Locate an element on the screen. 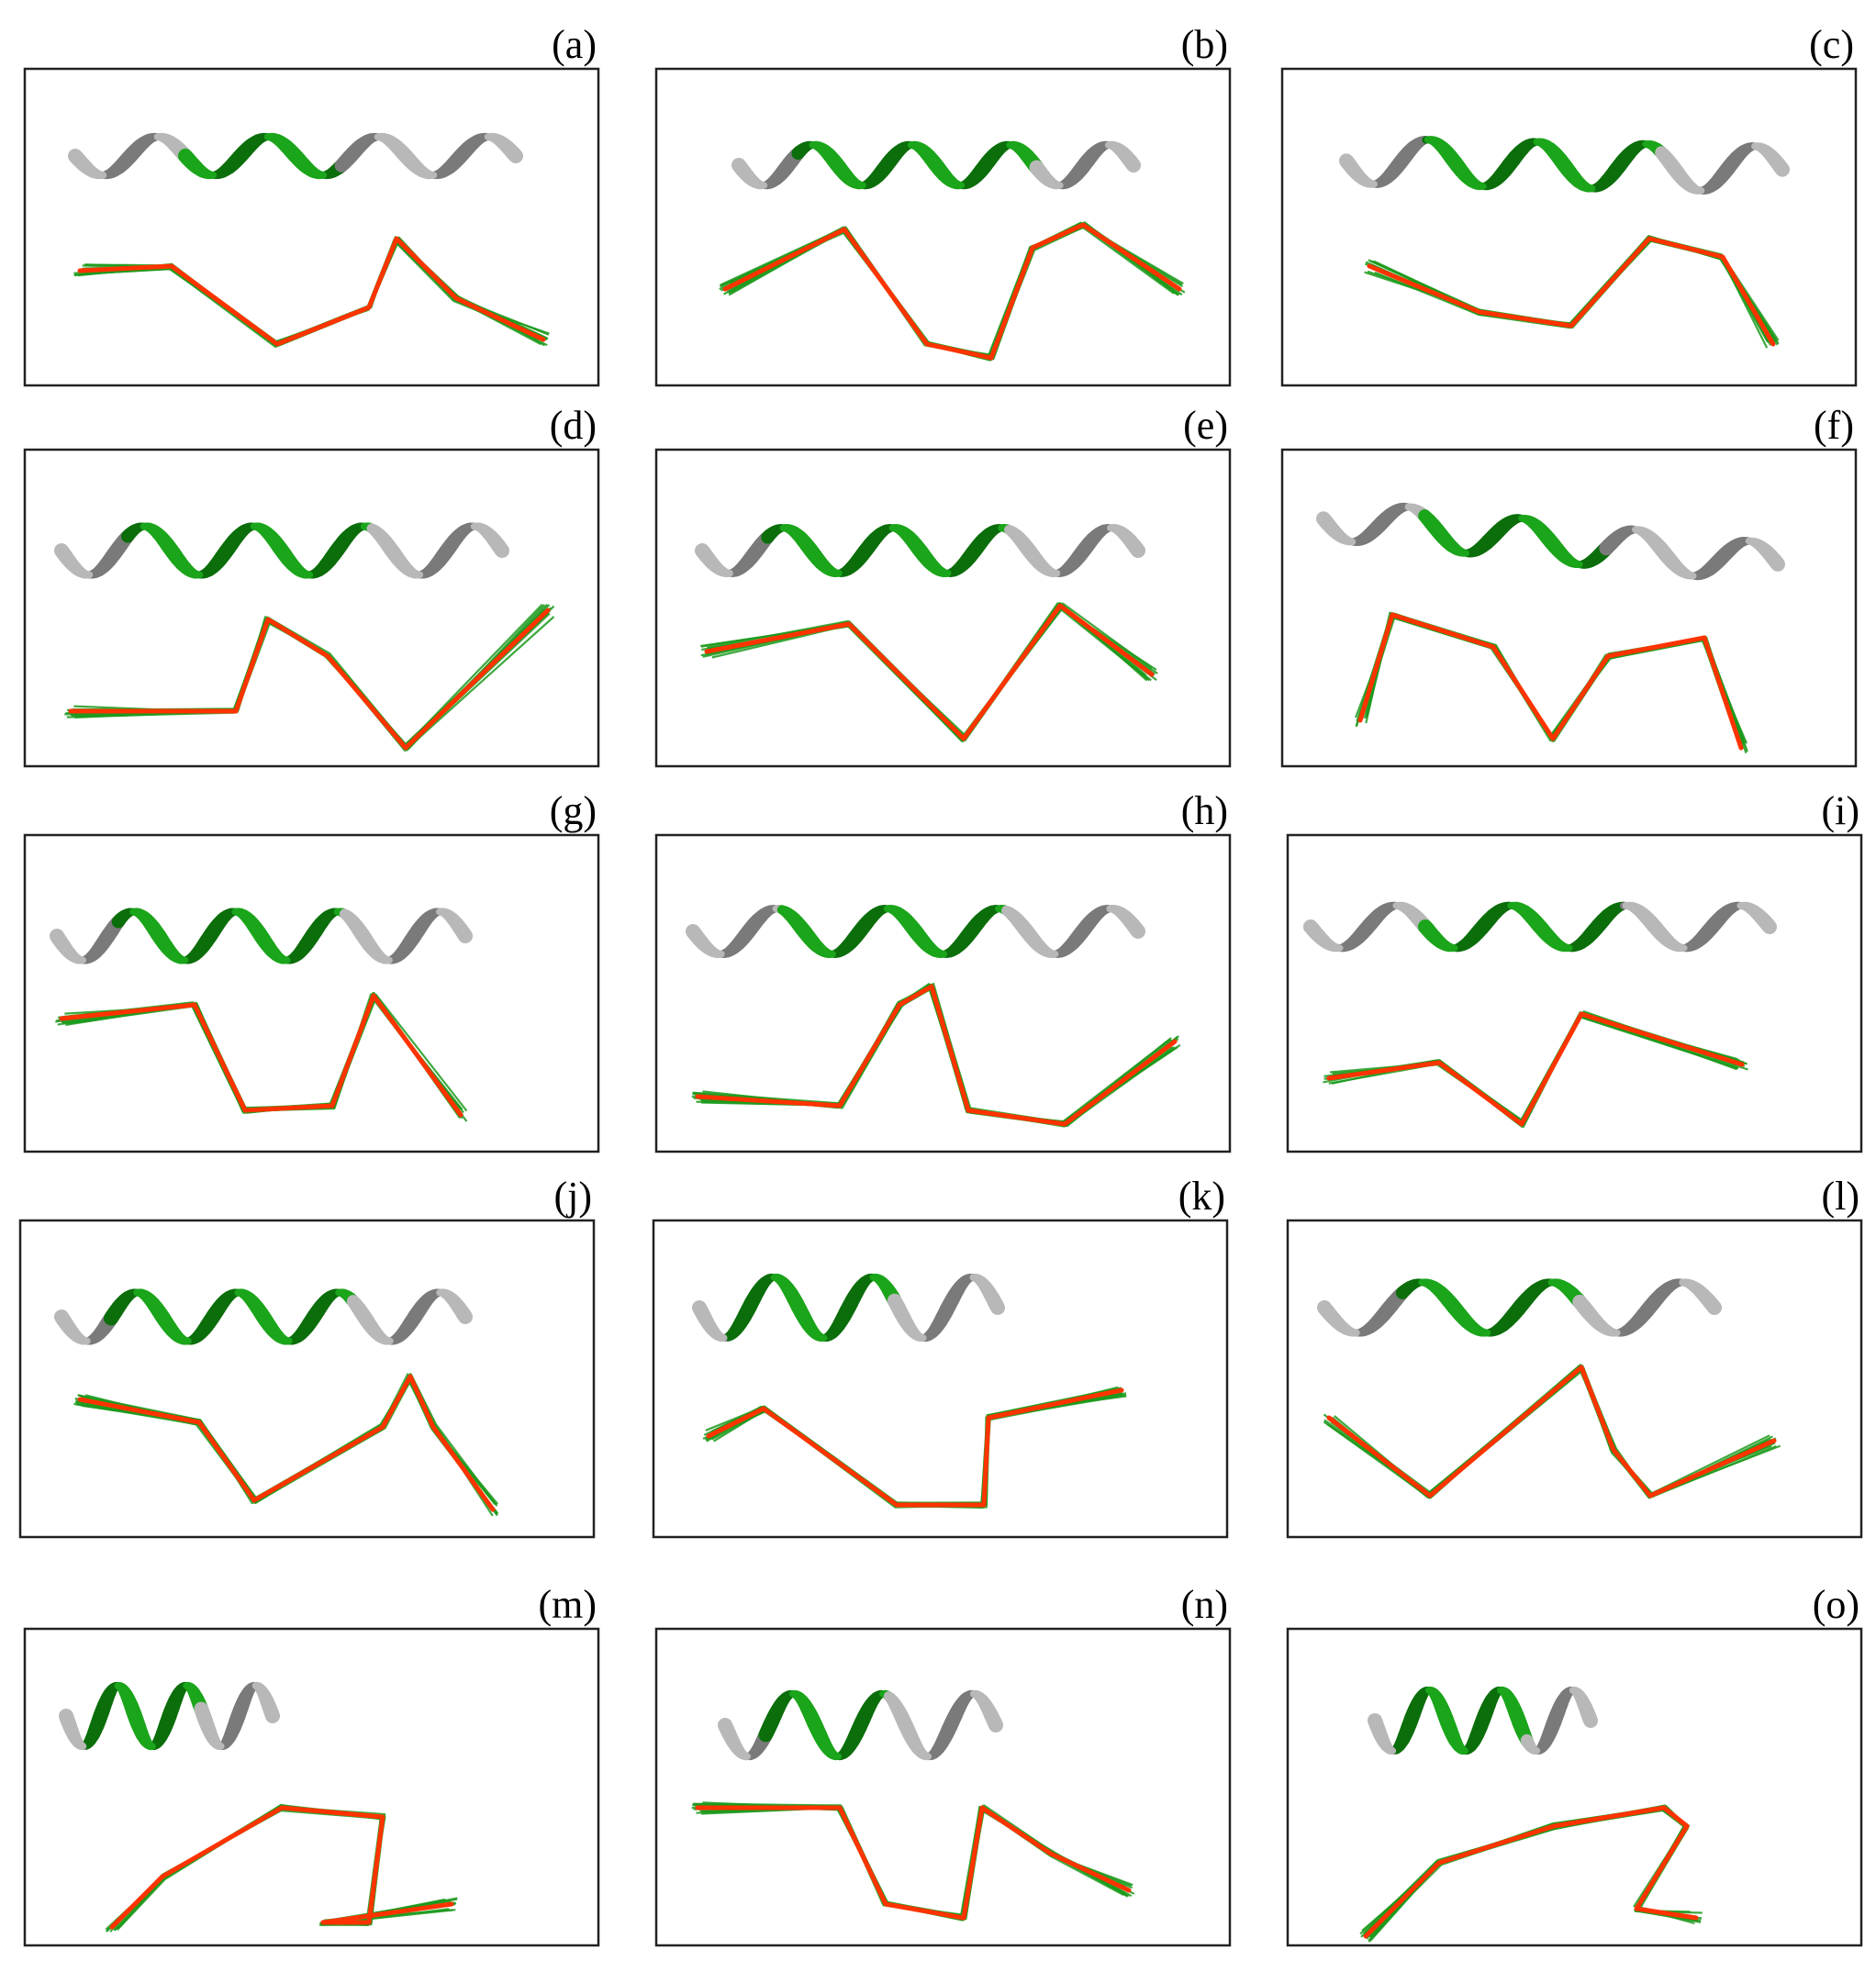 The image size is (1876, 1961). panel-label: (i) is located at coordinates (1840, 810).